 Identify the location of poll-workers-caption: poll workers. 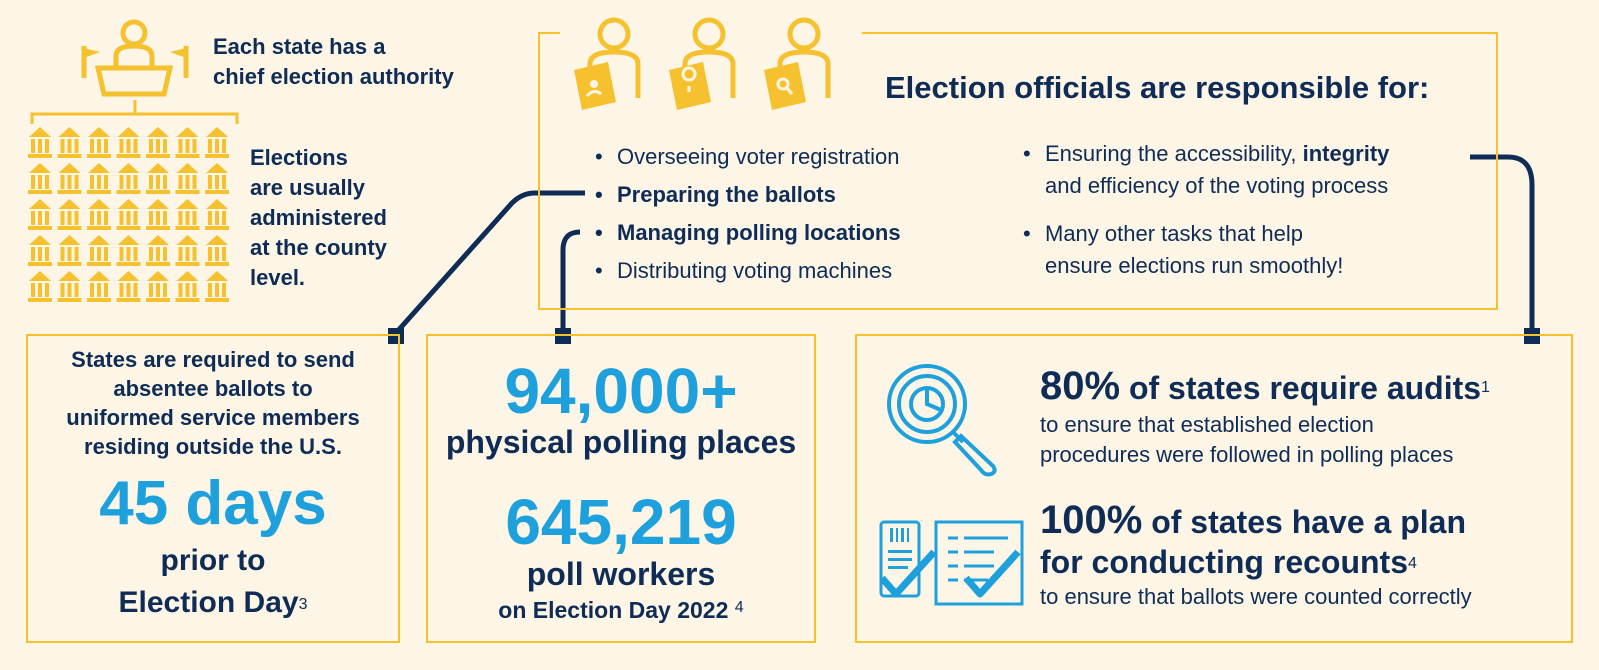
(621, 574).